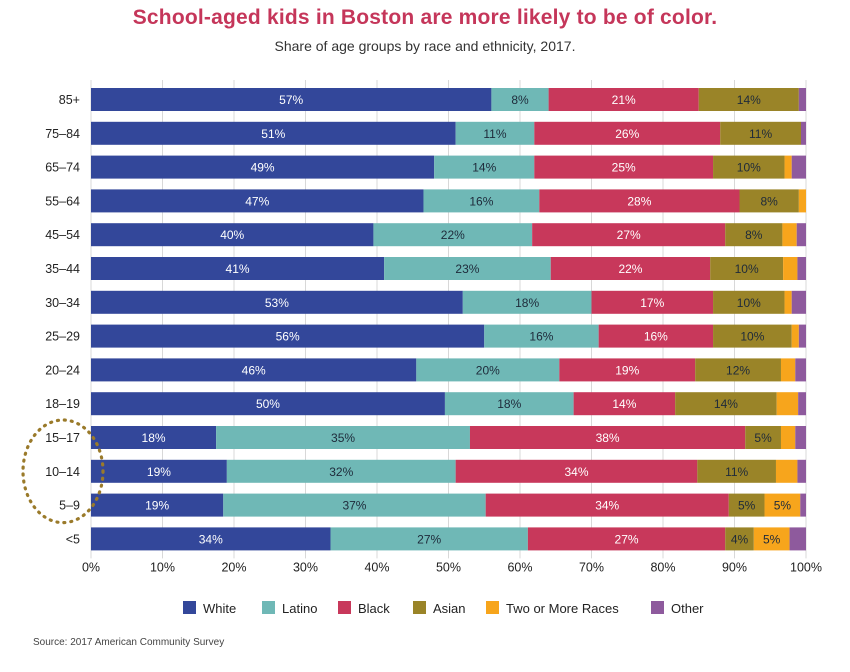 This screenshot has height=672, width=850. What do you see at coordinates (73, 539) in the screenshot?
I see `category-label: <5` at bounding box center [73, 539].